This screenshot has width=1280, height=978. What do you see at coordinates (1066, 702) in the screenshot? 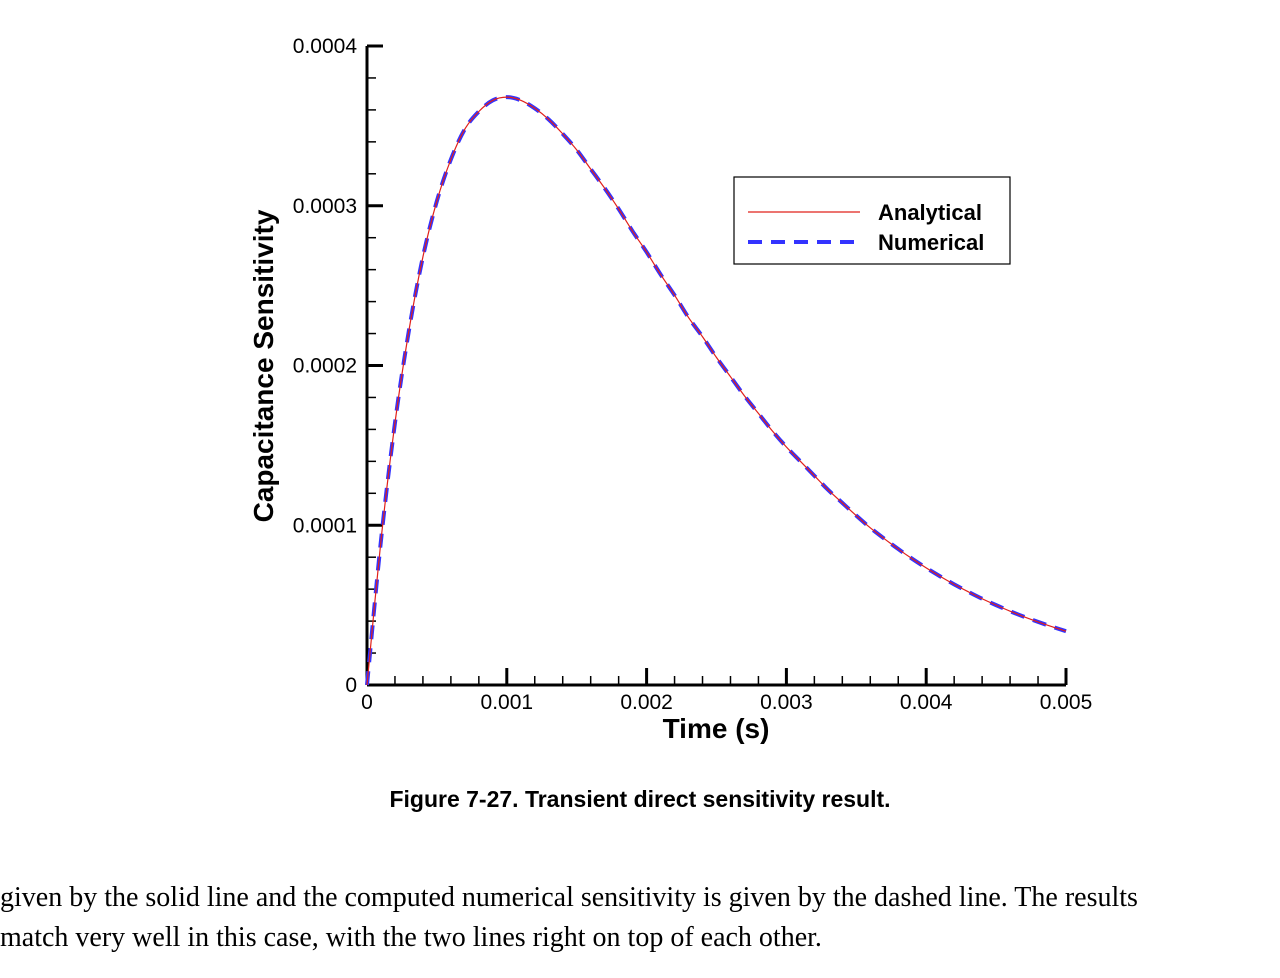
I see `x-tick-label: 0.005` at bounding box center [1066, 702].